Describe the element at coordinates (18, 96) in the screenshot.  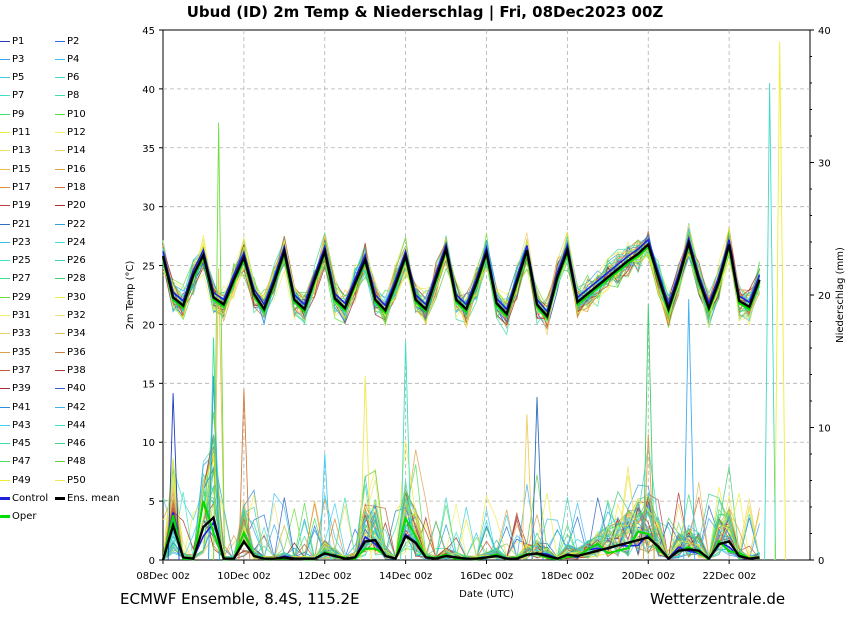
I see `legend-label: P7` at that location.